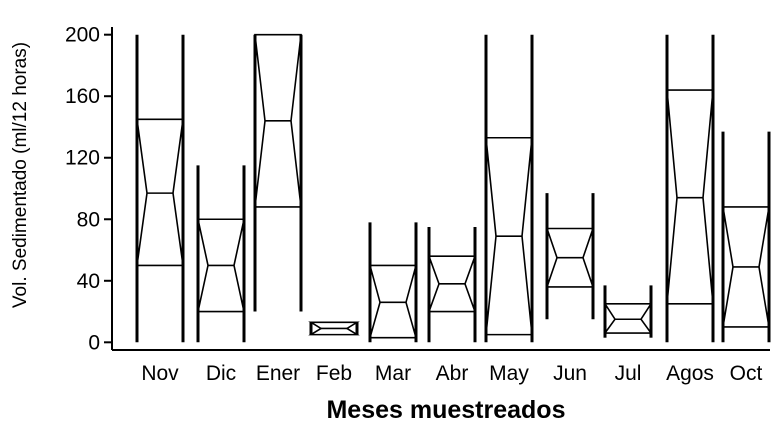 This screenshot has width=771, height=427. Describe the element at coordinates (89, 189) in the screenshot. I see `y-axis: 0 40 80 120 160 200` at that location.